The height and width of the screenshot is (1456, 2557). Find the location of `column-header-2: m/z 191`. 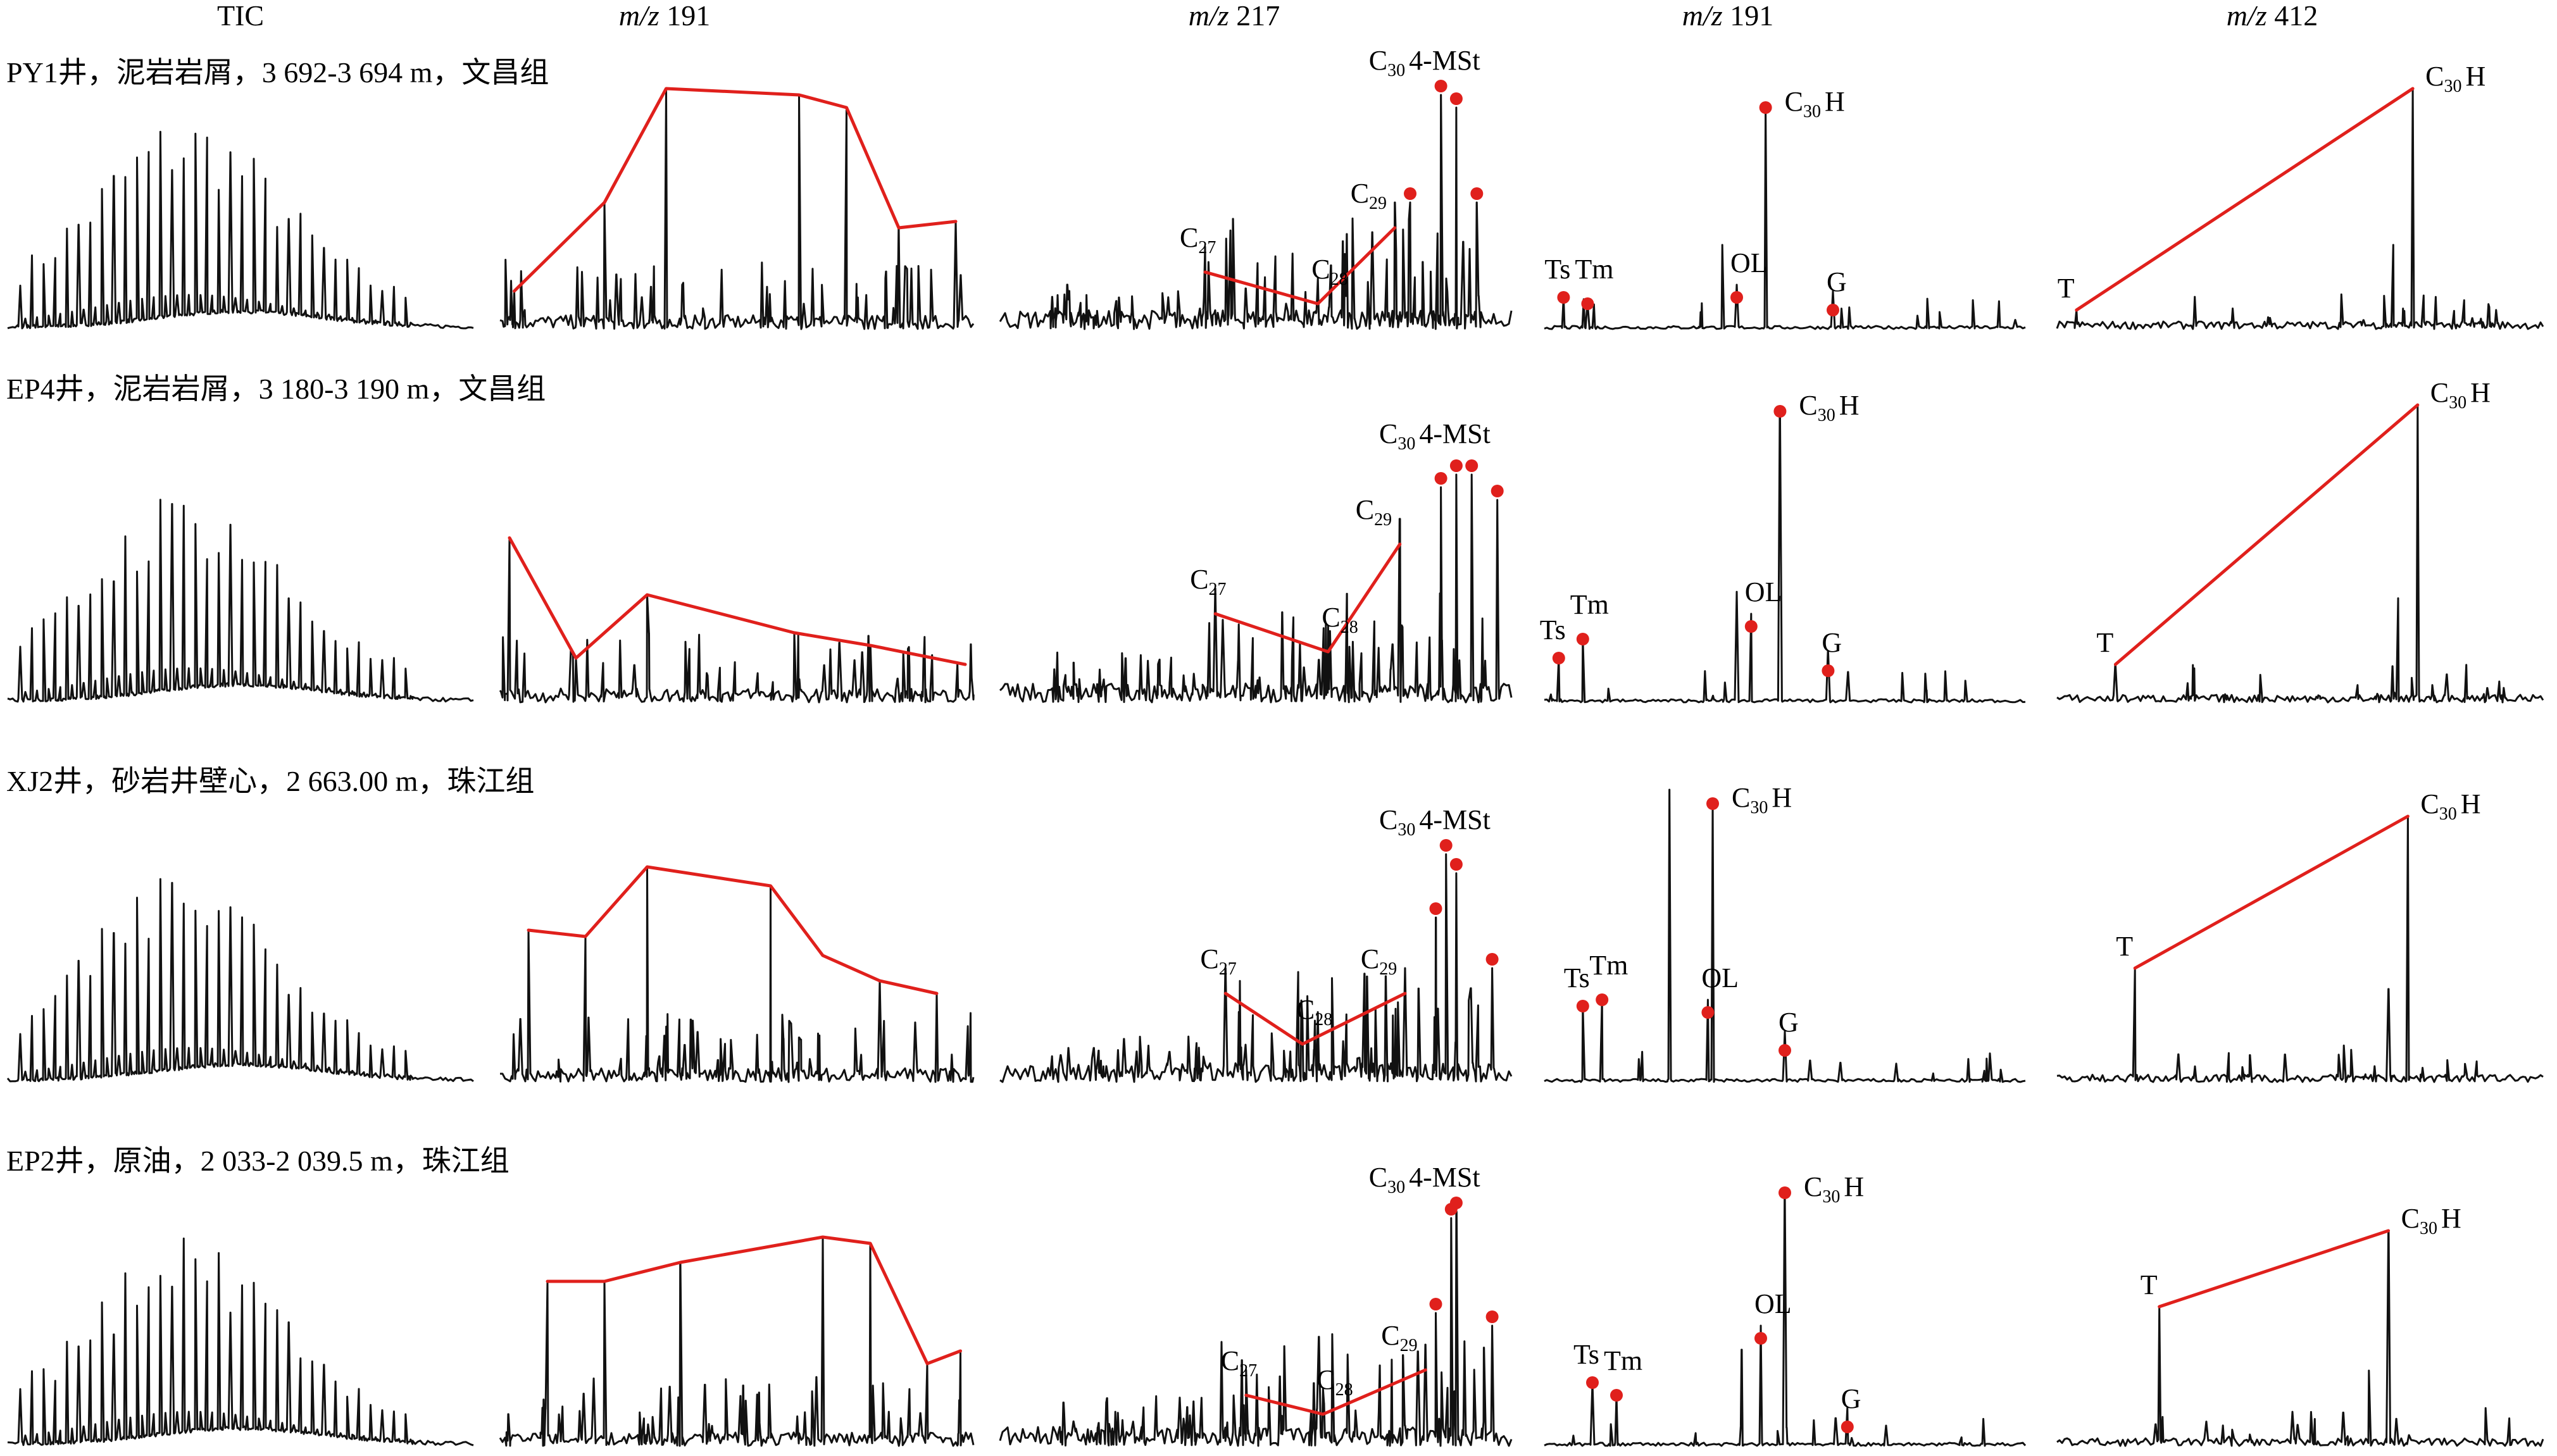

column-header-2: m/z 191 is located at coordinates (664, 16).